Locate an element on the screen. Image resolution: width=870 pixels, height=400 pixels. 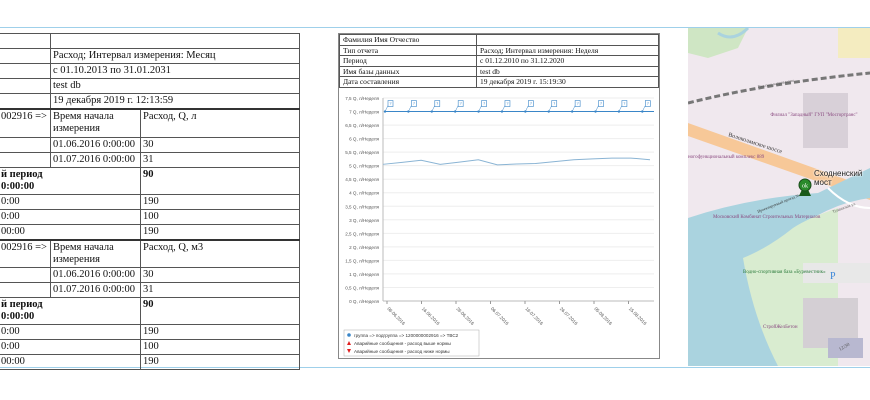
column-header-time: Время начала измерения is located at coordinates (95, 123).